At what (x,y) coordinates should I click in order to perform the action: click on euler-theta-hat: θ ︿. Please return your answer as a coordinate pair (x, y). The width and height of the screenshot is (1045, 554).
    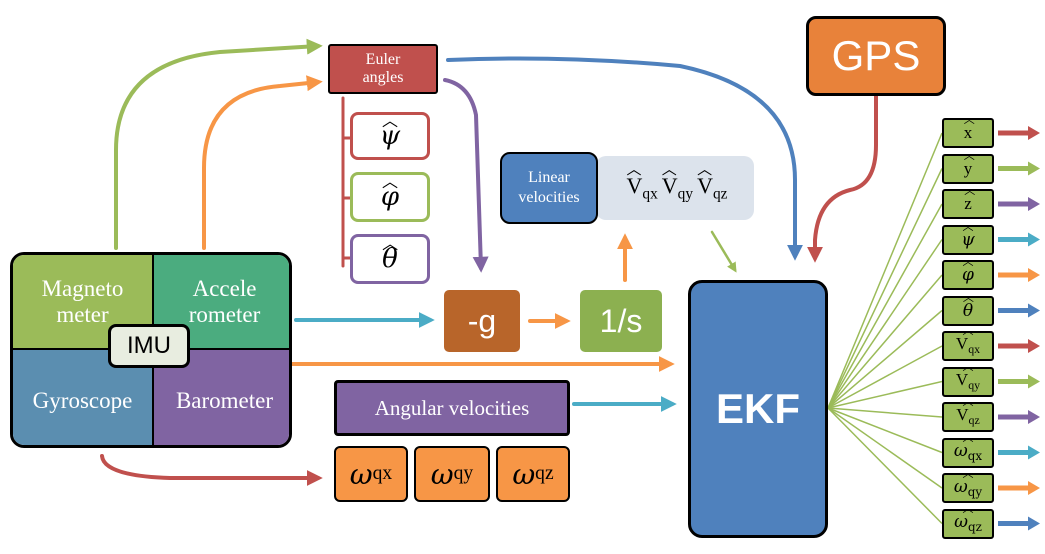
    Looking at the image, I should click on (390, 254).